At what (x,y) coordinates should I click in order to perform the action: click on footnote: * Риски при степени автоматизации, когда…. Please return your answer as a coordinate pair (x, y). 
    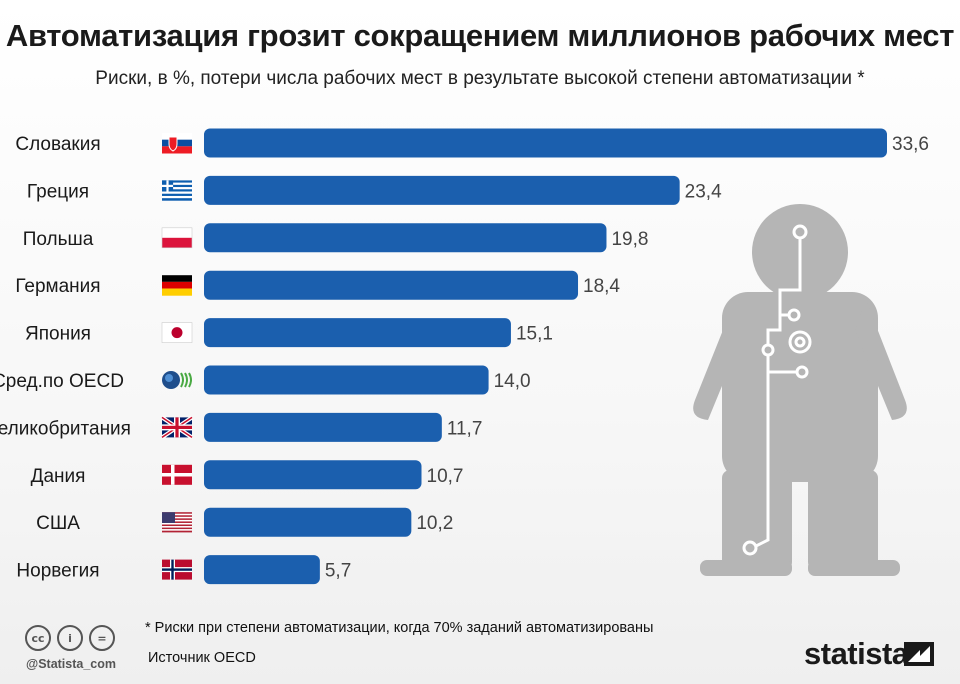
    Looking at the image, I should click on (399, 628).